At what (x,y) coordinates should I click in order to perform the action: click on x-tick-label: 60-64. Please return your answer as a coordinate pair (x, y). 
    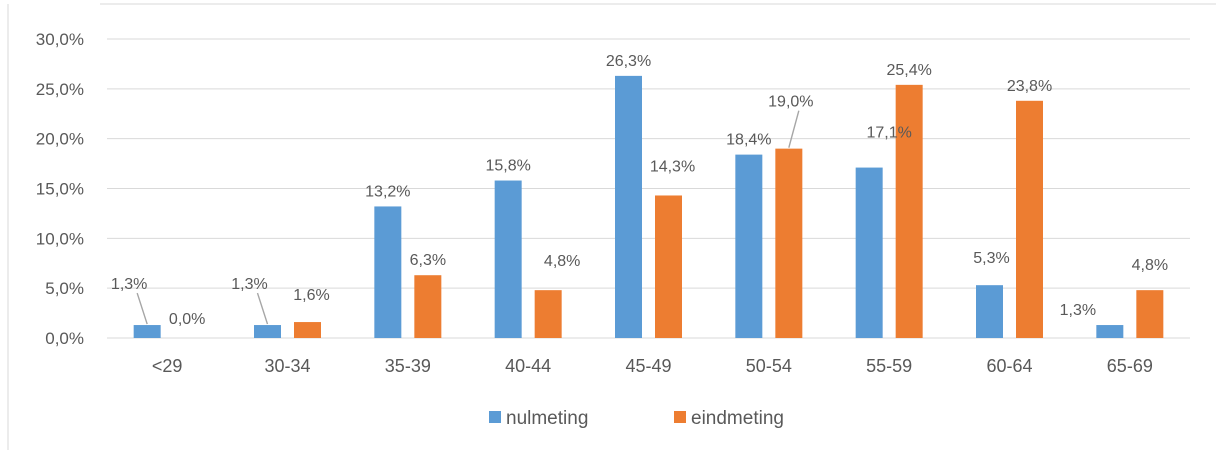
    Looking at the image, I should click on (1009, 366).